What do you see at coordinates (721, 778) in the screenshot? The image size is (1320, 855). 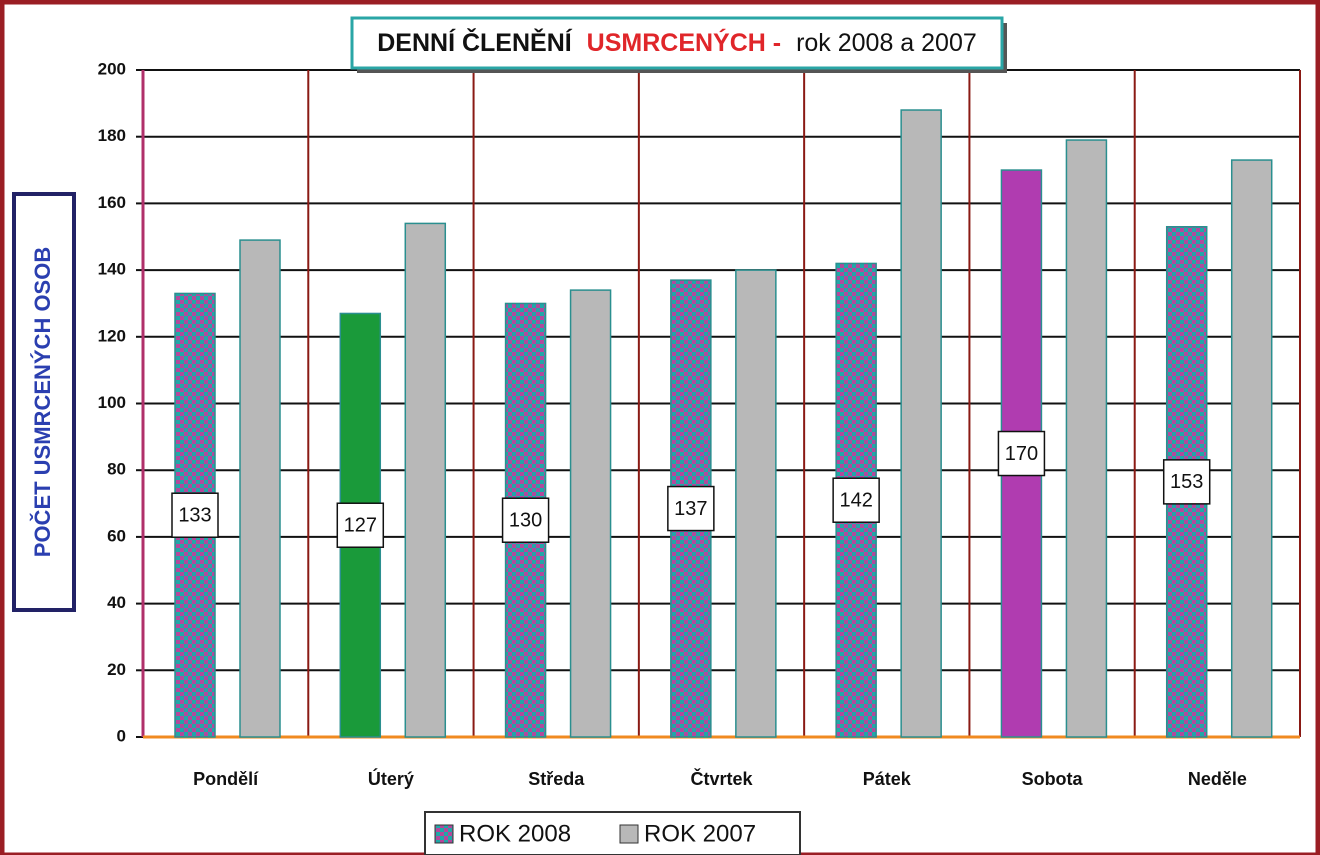 I see `x-tick-label: Čtvrtek` at bounding box center [721, 778].